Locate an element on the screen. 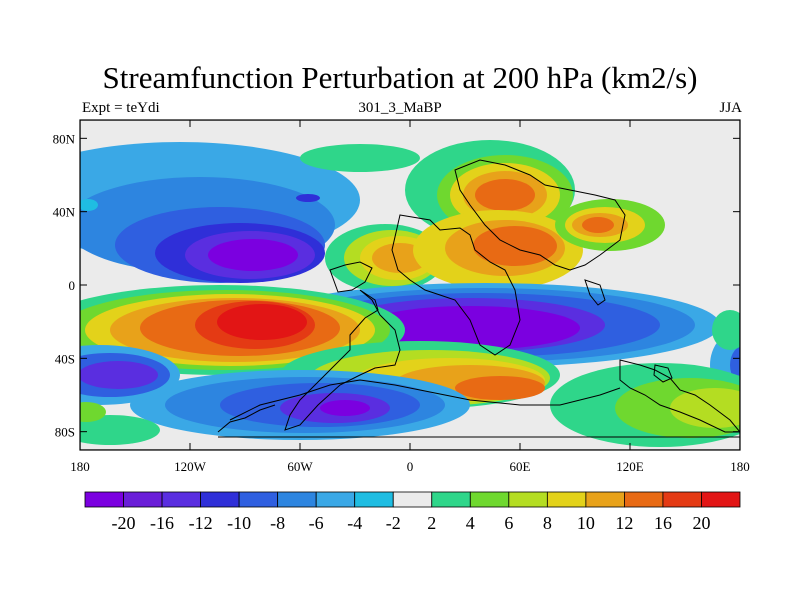 The height and width of the screenshot is (600, 800). colorbar-label: -10 is located at coordinates (239, 523).